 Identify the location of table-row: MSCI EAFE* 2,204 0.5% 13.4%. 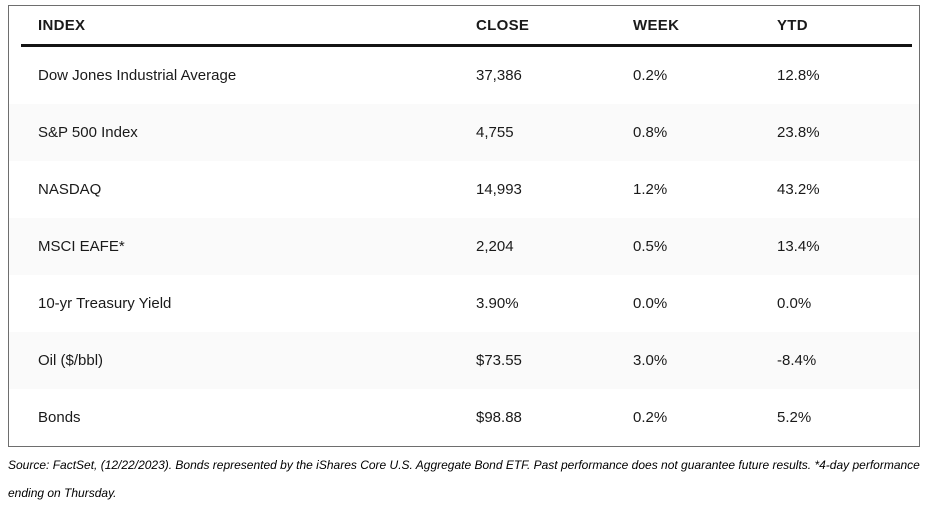
(464, 246).